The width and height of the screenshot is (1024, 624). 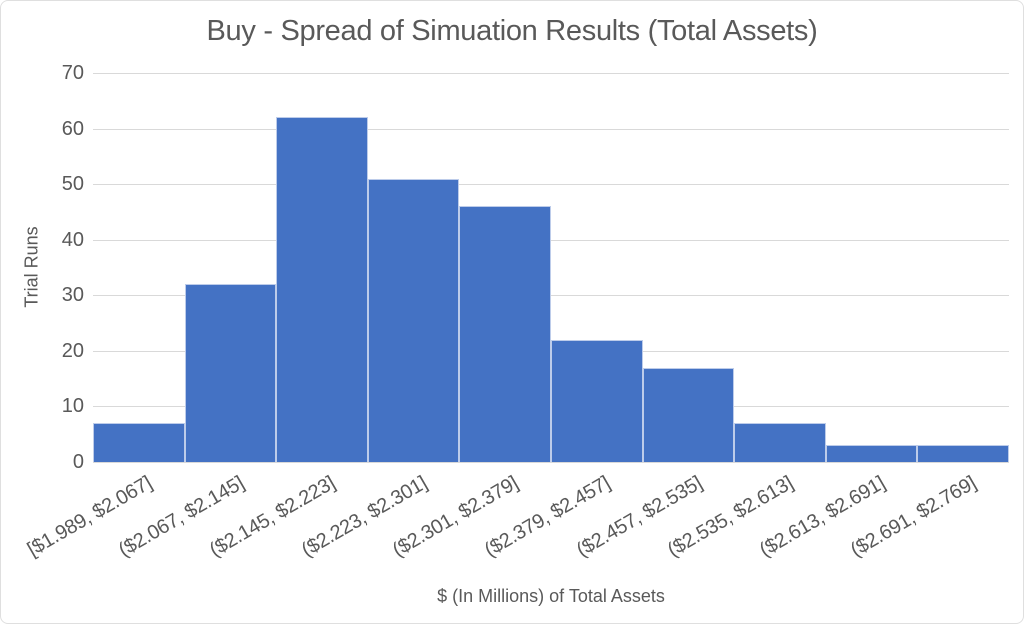 I want to click on y-tick-label-30: 30, so click(x=72, y=295).